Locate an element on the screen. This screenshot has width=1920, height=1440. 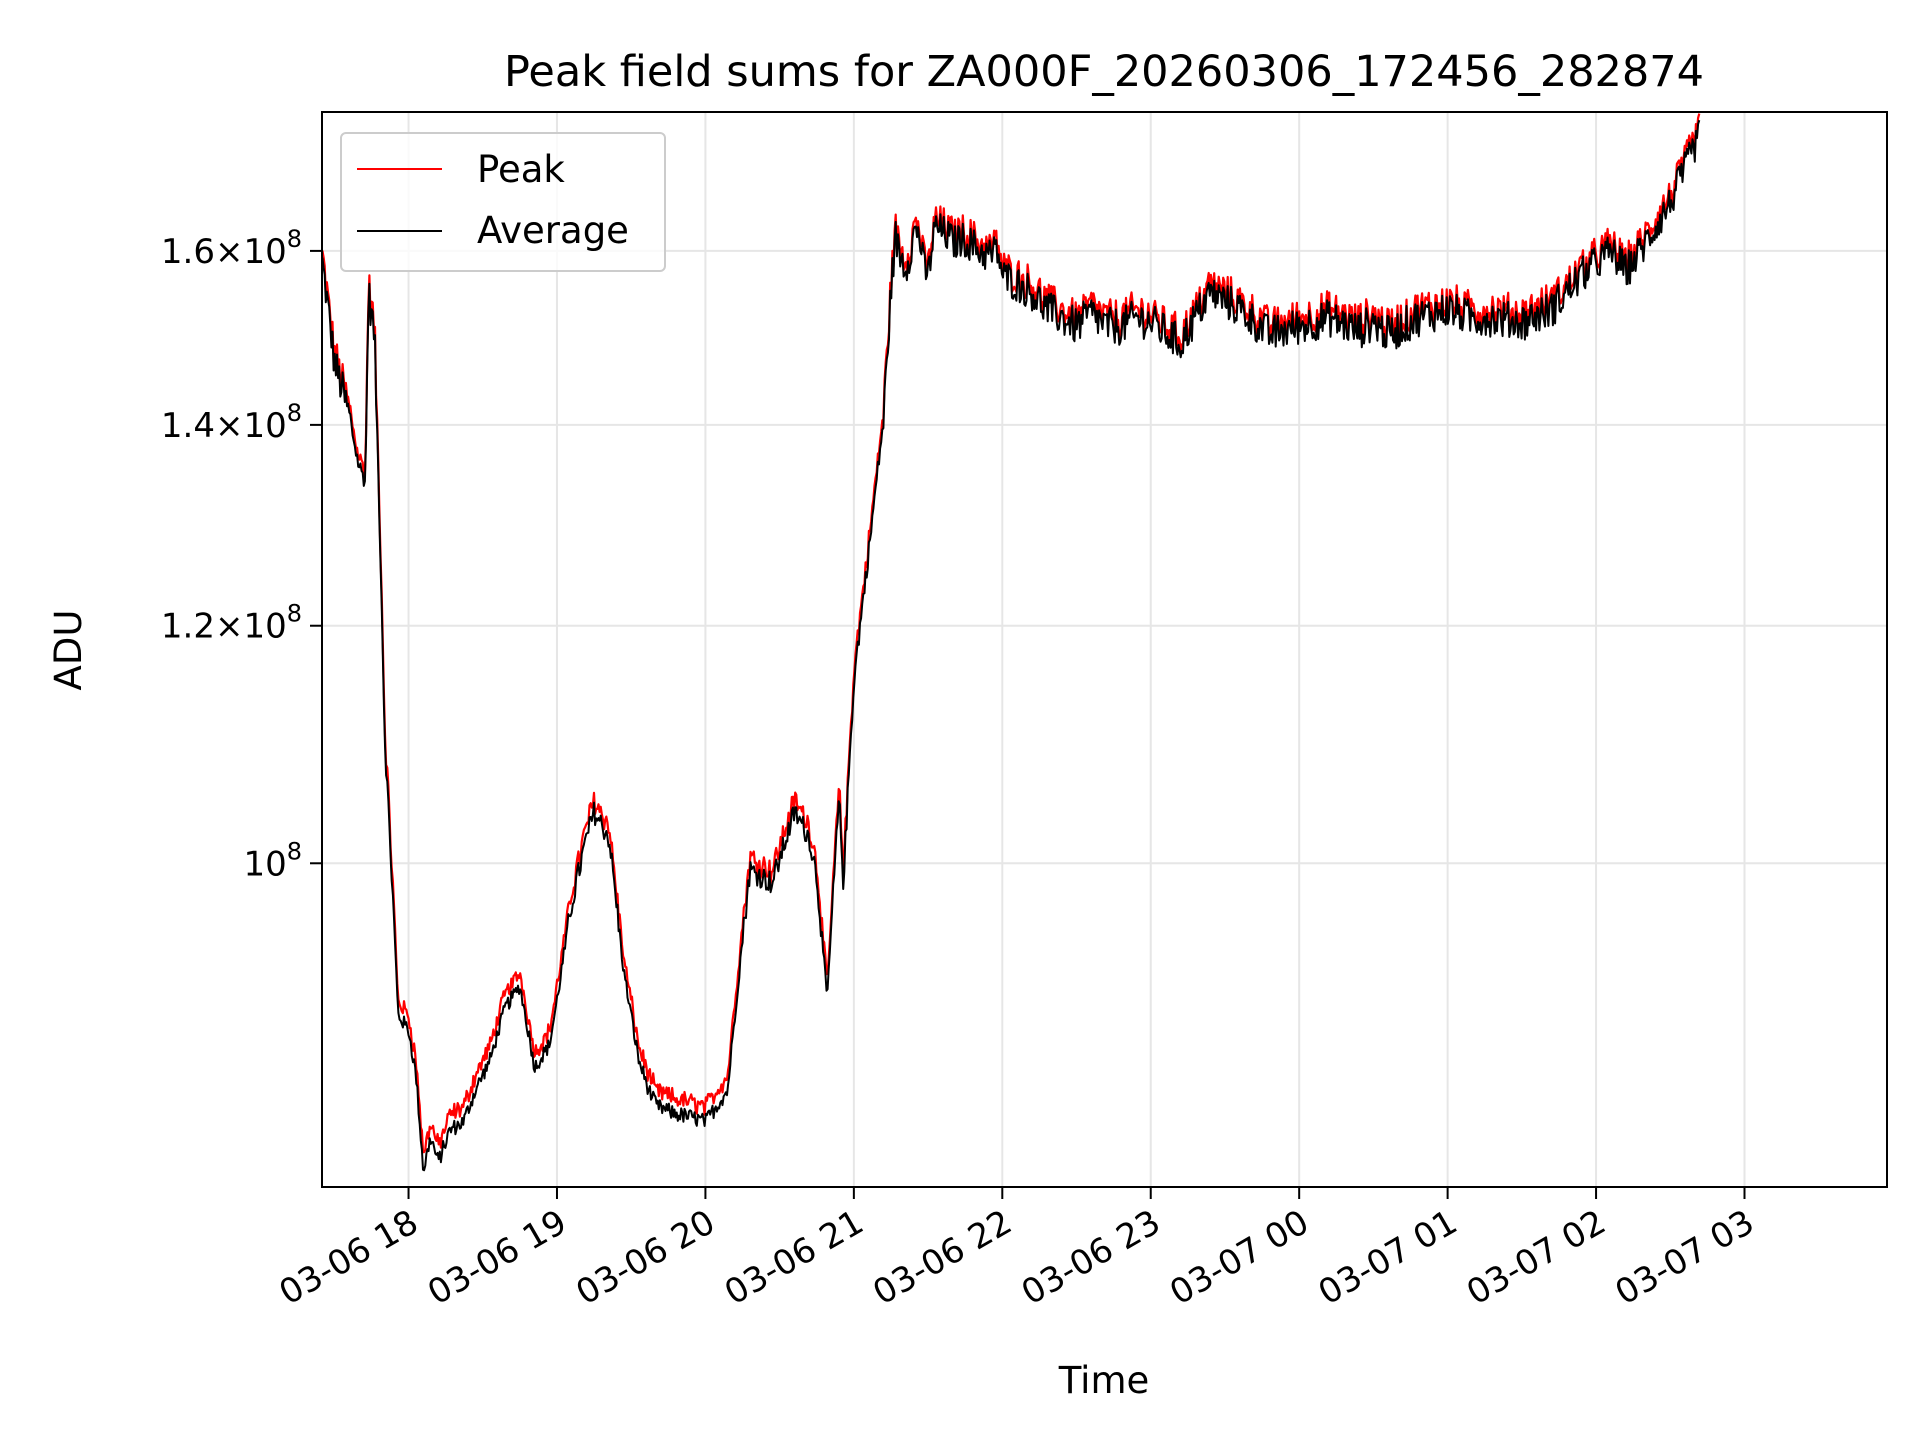
y-axis: 108 1.2×108 1.4×108 1.6×108 is located at coordinates (241, 554).